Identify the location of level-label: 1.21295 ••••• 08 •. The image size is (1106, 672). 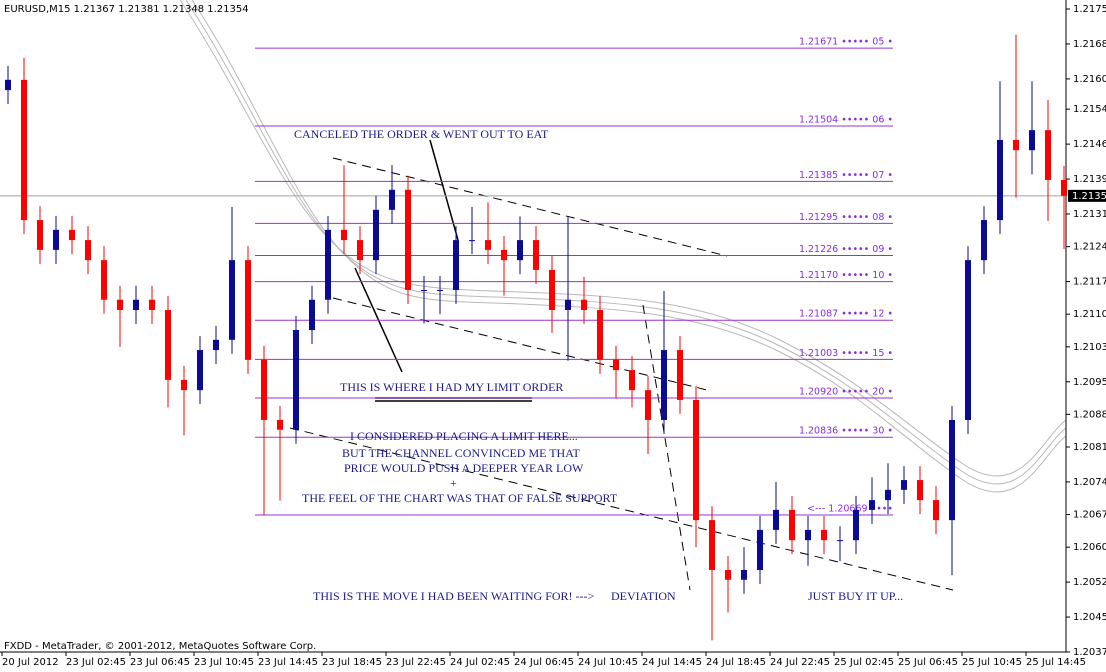
(846, 217).